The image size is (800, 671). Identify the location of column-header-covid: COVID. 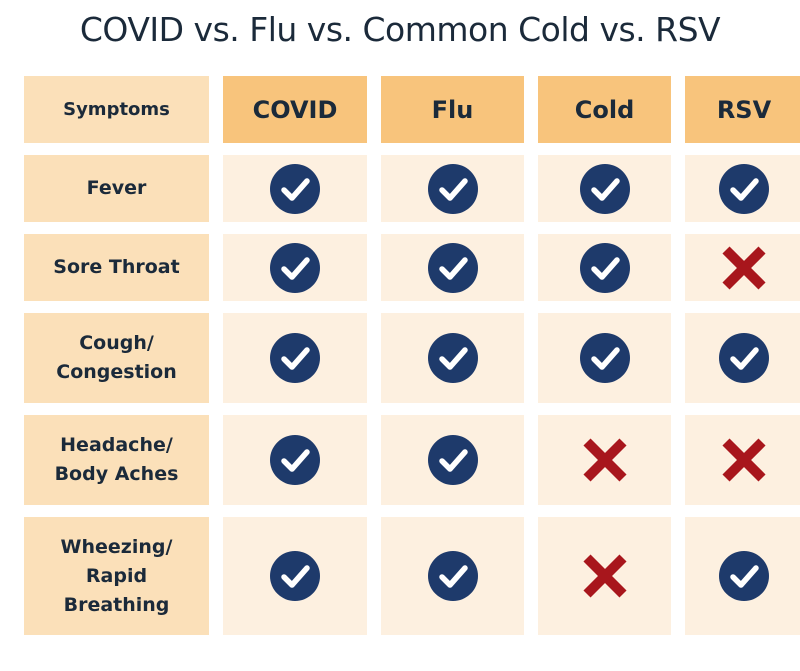
(295, 109).